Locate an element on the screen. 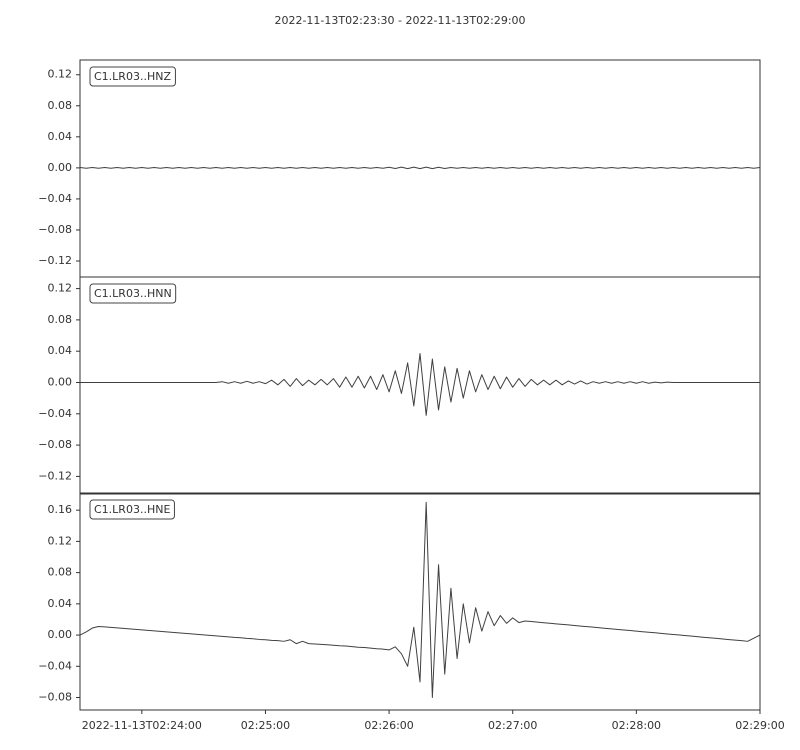 Image resolution: width=800 pixels, height=750 pixels. x-tick-label: 02:28:00 is located at coordinates (636, 725).